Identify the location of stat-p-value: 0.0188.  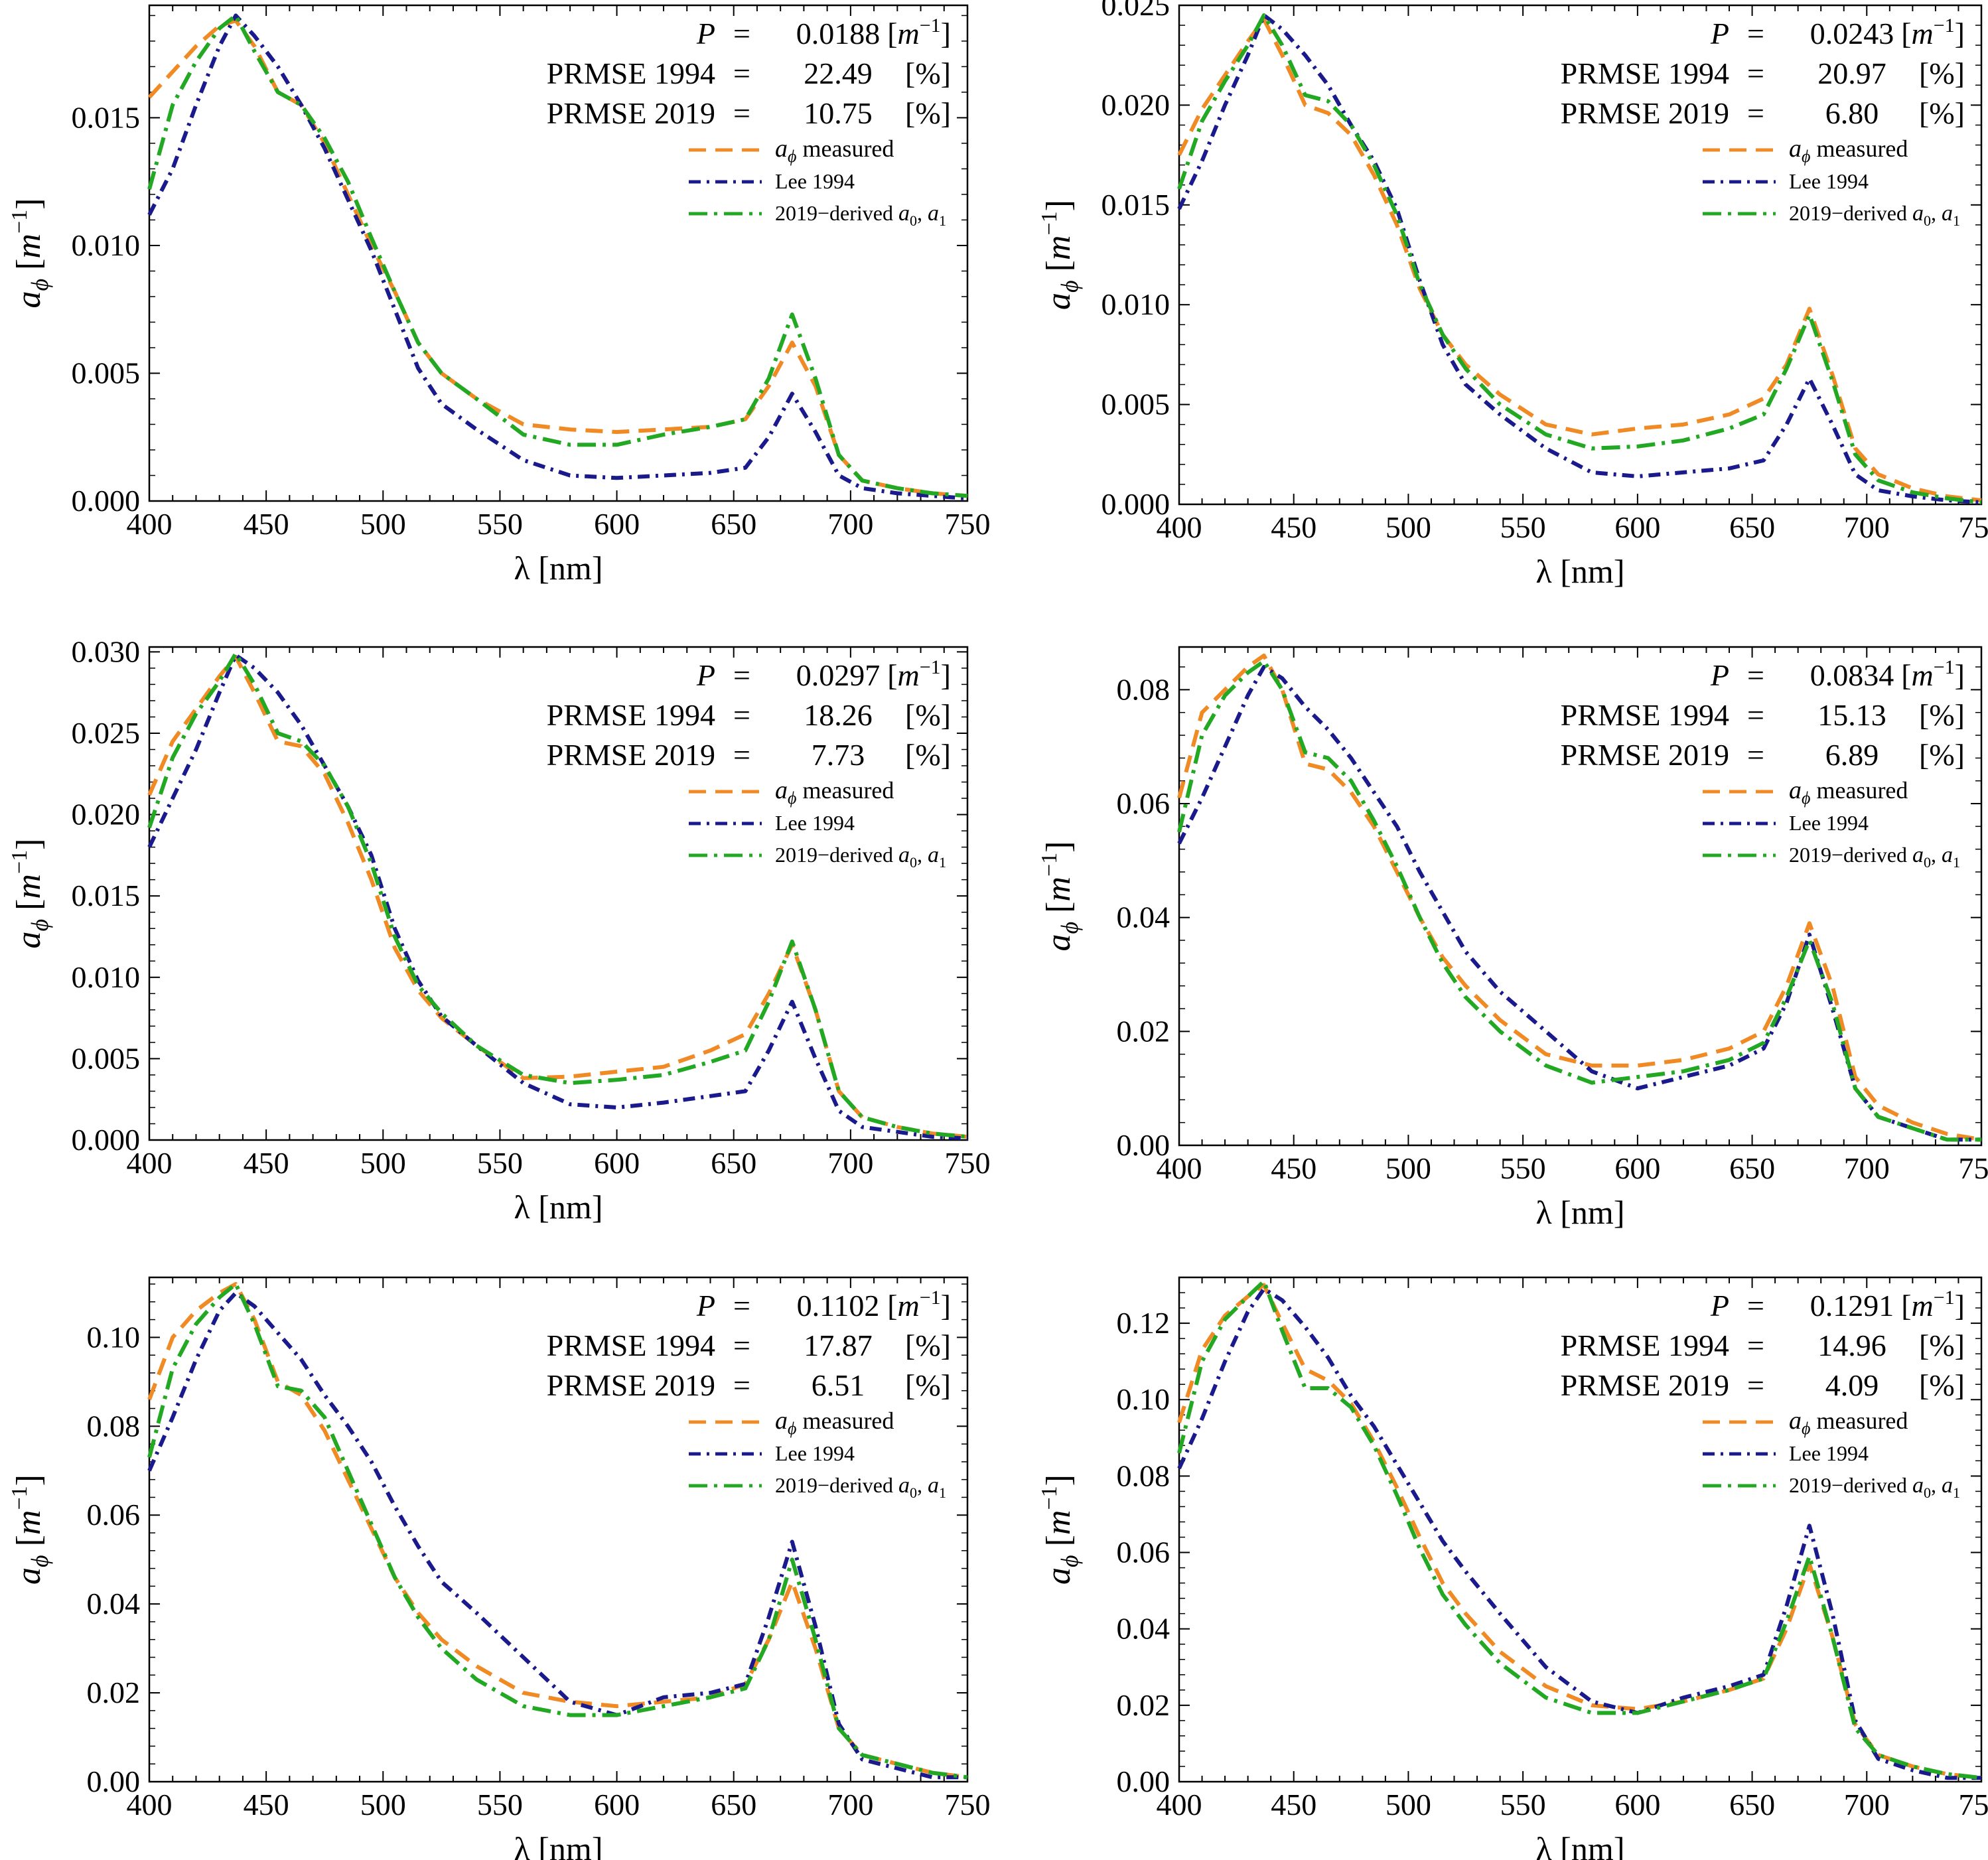
(838, 33).